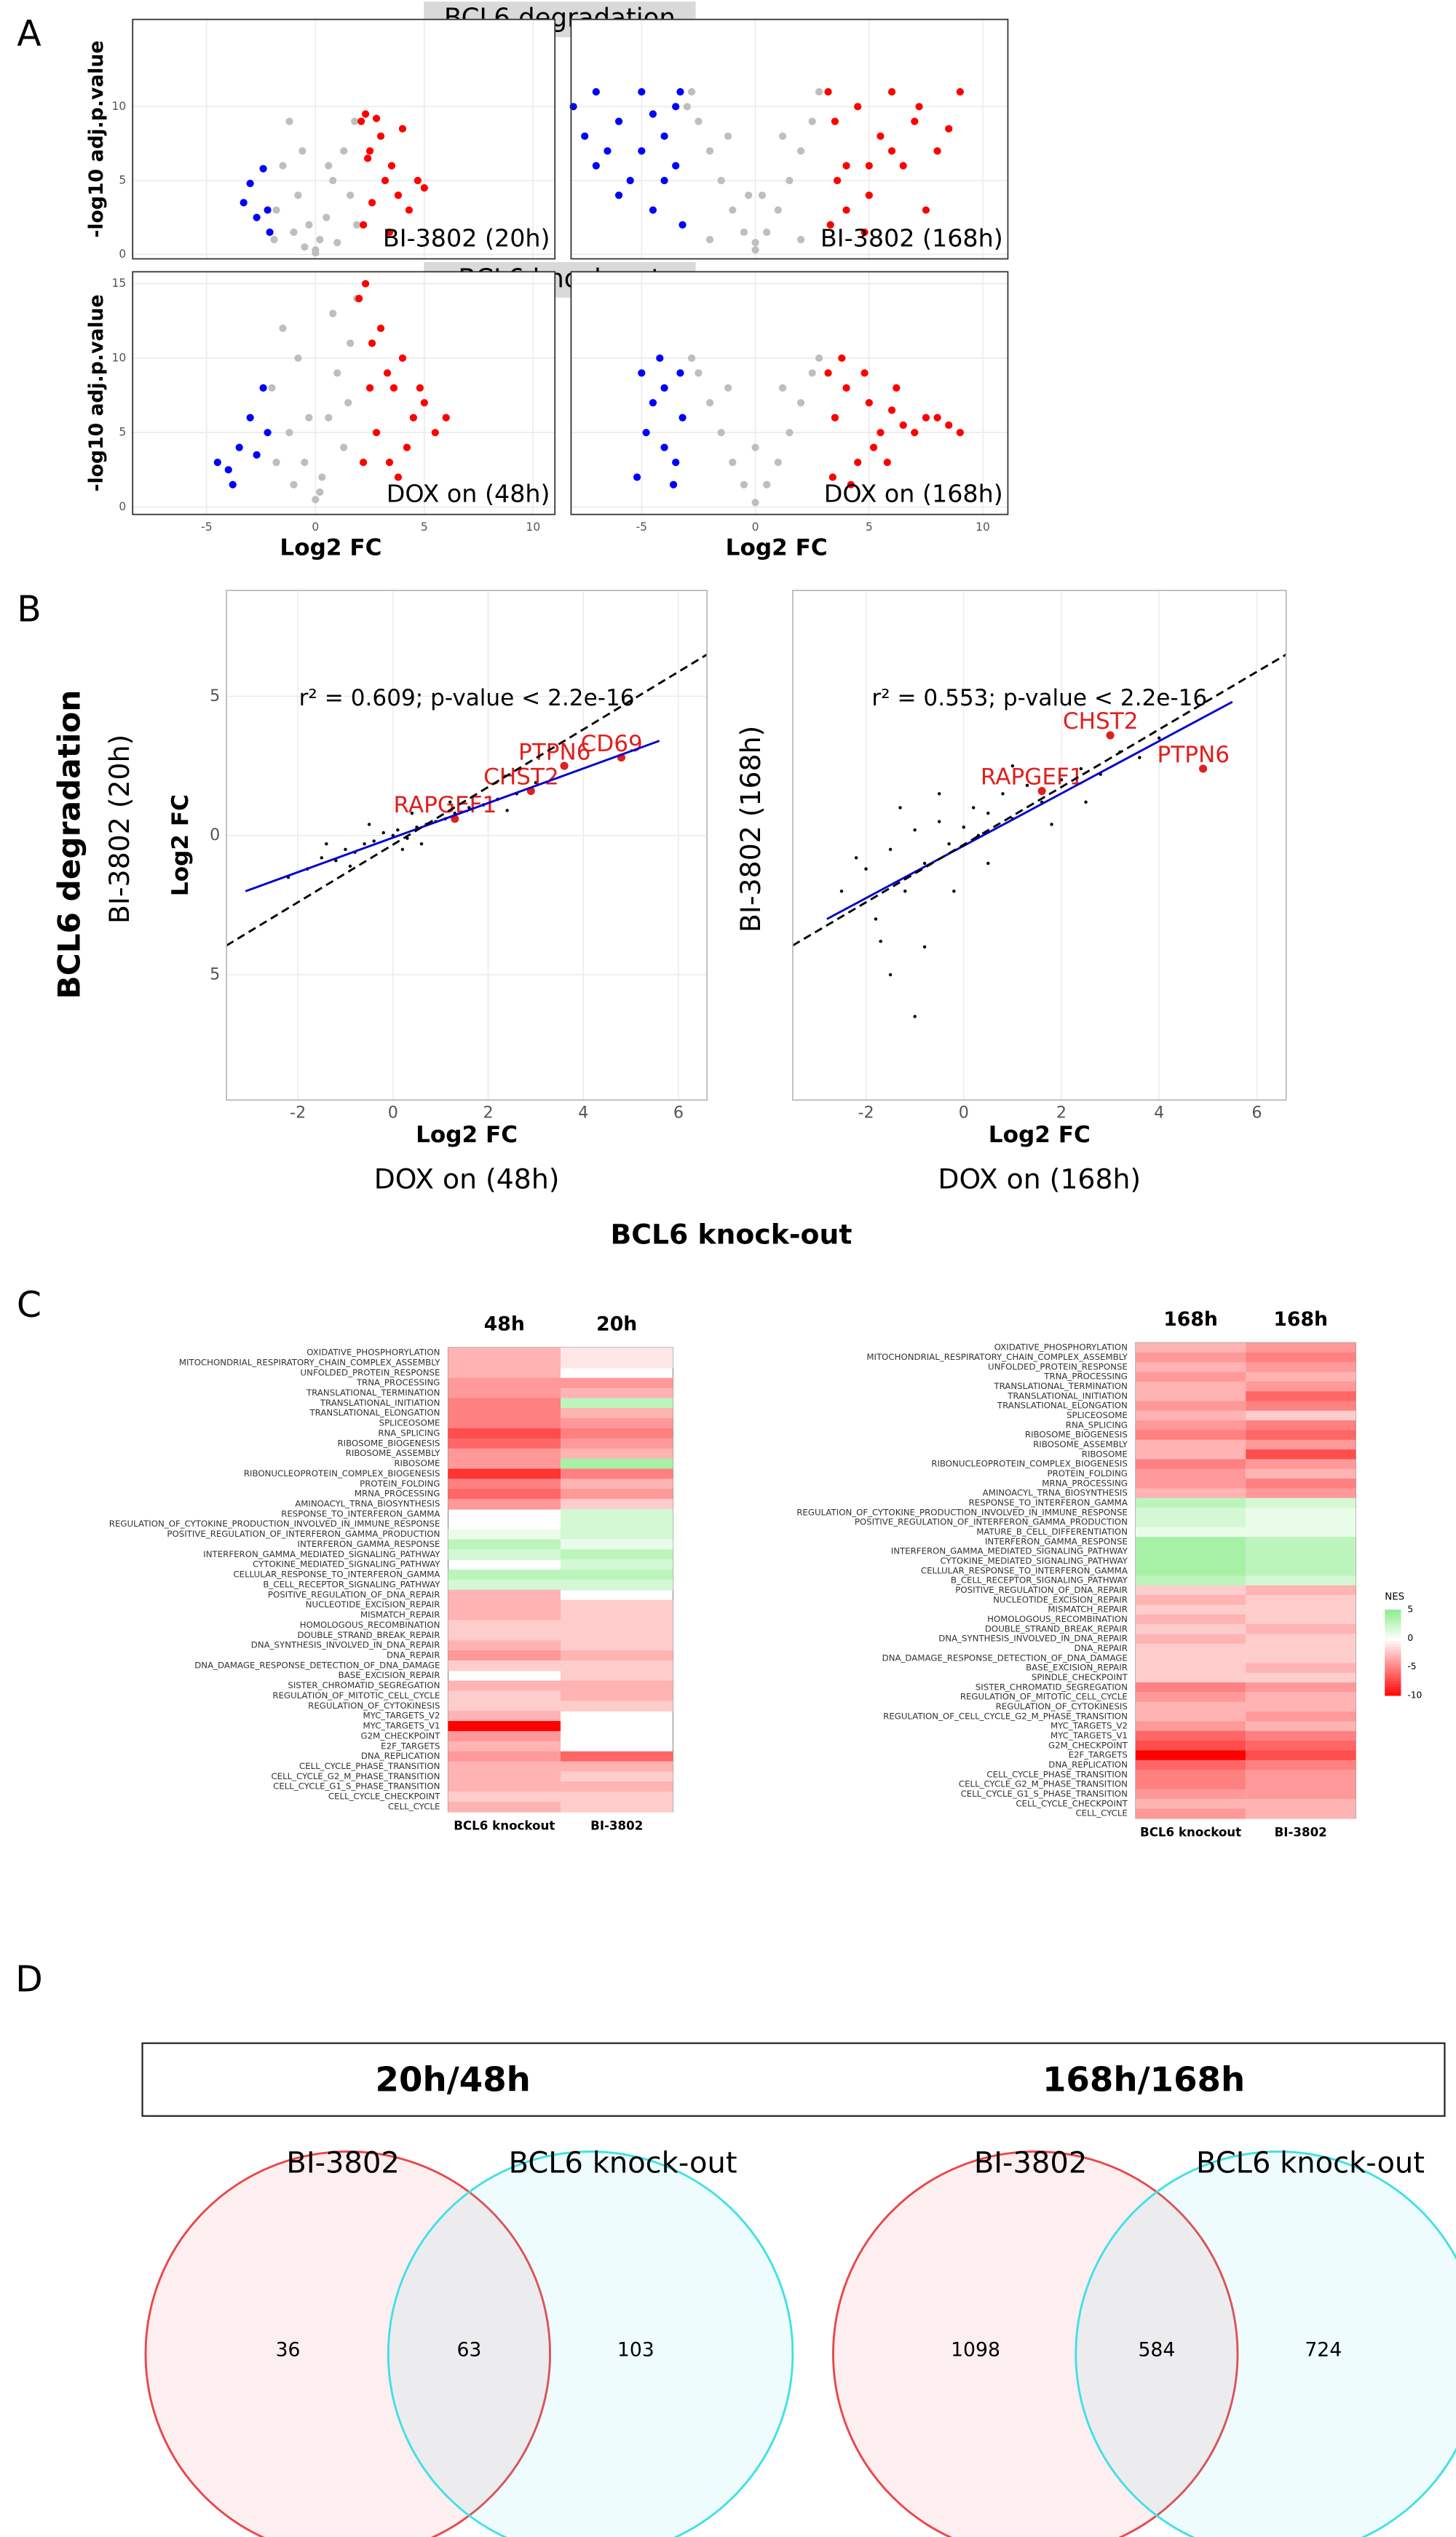 This screenshot has height=2537, width=1456. I want to click on legend-tick-label: 0, so click(1410, 1638).